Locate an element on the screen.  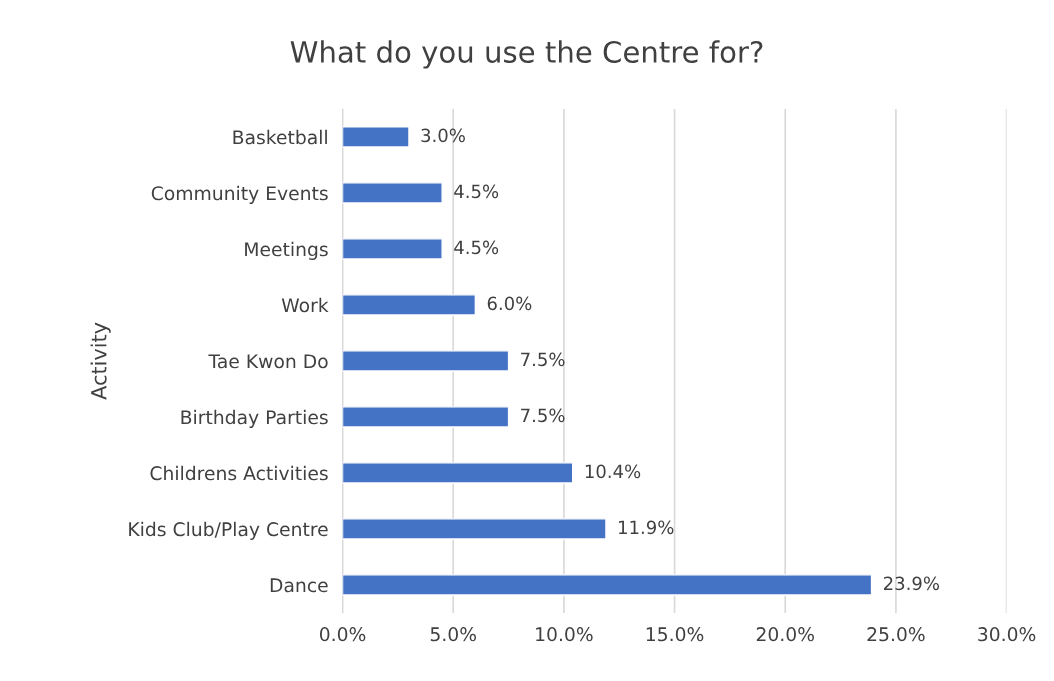
chart-title: What do you use the Centre for? is located at coordinates (526, 54).